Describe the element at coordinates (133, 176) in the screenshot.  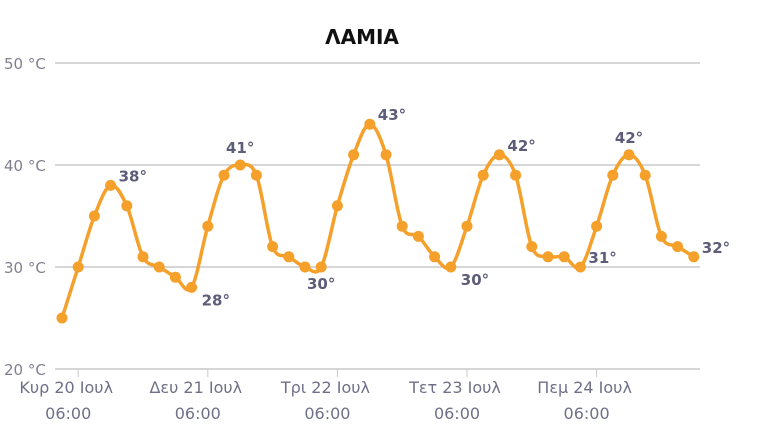
I see `data-label: 38°` at that location.